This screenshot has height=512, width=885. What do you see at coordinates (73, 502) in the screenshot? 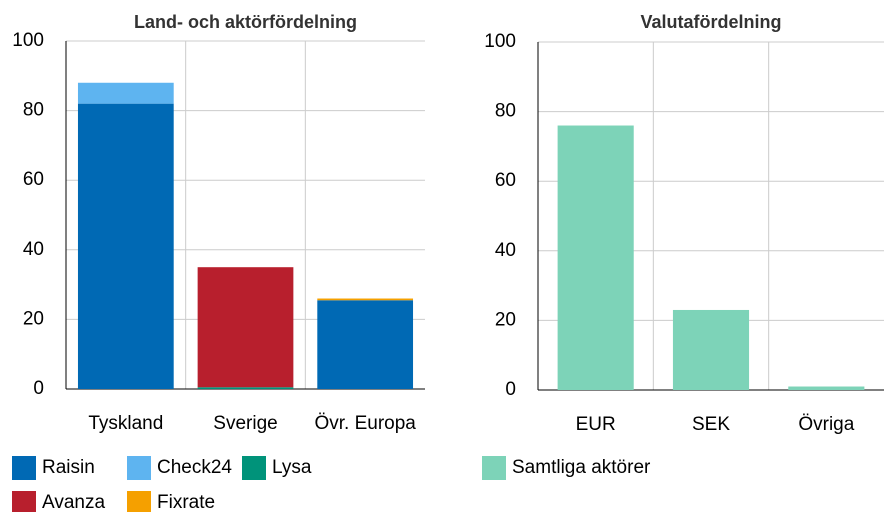
I see `legend-label: Avanza` at bounding box center [73, 502].